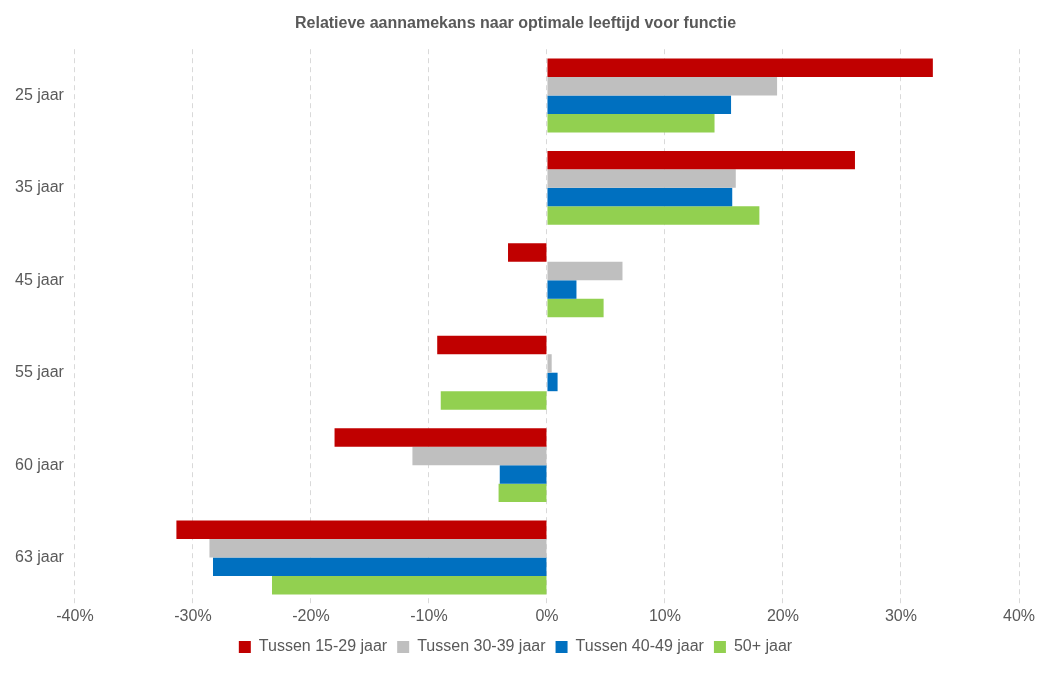  What do you see at coordinates (664, 615) in the screenshot?
I see `x-tick-label: 10%` at bounding box center [664, 615].